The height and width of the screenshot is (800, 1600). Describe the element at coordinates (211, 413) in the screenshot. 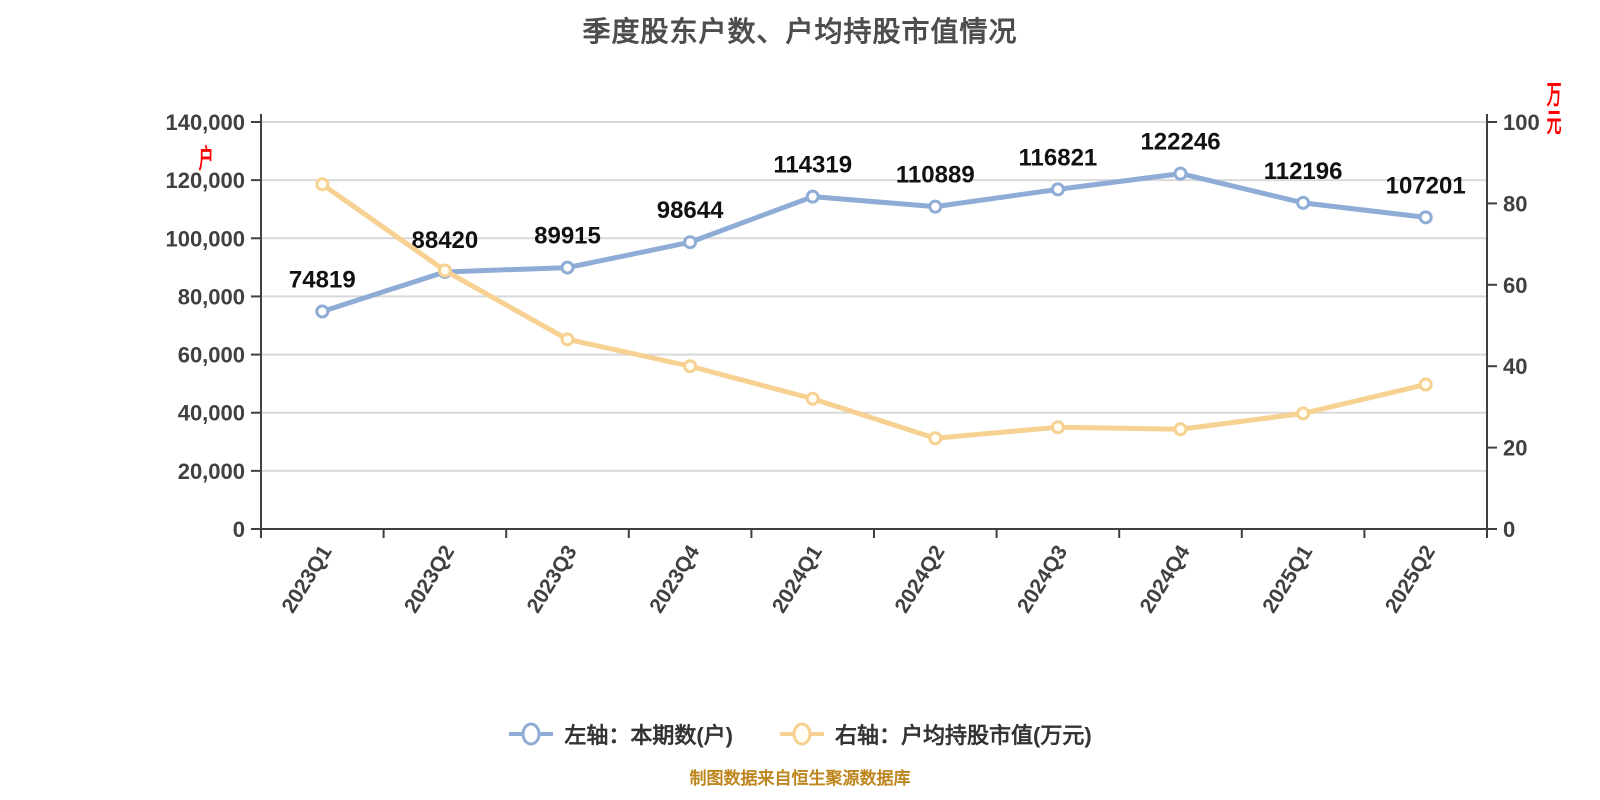

I see `left-axis-tick-label: 40,000` at that location.